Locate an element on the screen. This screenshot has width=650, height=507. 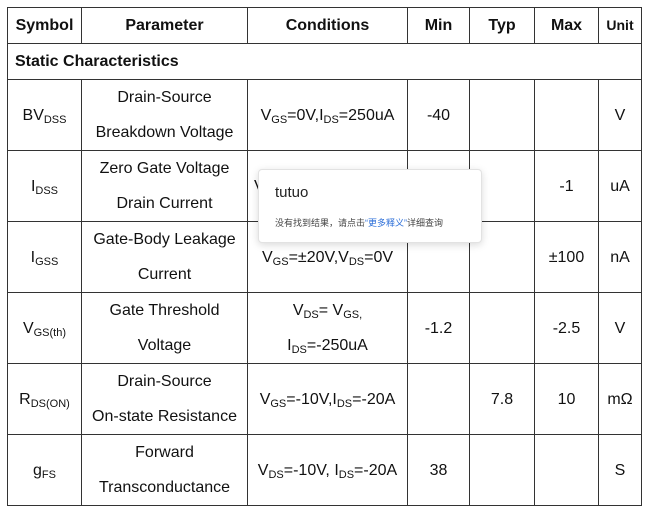
parameter-cell: Gate Threshold Voltage is located at coordinates (164, 328).